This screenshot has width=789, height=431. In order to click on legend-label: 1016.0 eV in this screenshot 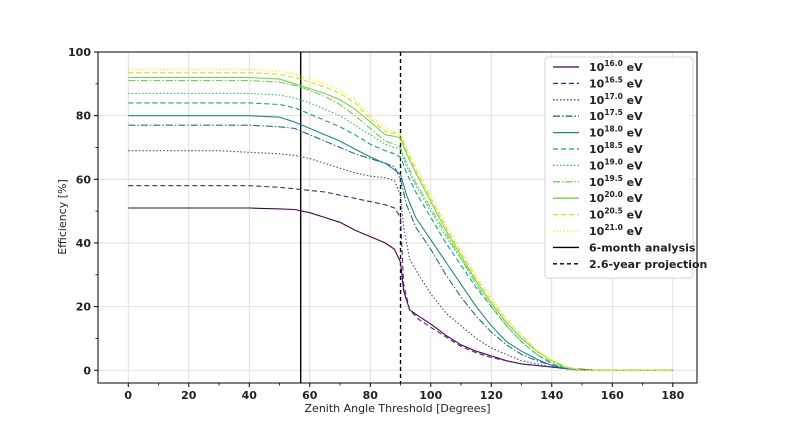, I will do `click(616, 66)`.